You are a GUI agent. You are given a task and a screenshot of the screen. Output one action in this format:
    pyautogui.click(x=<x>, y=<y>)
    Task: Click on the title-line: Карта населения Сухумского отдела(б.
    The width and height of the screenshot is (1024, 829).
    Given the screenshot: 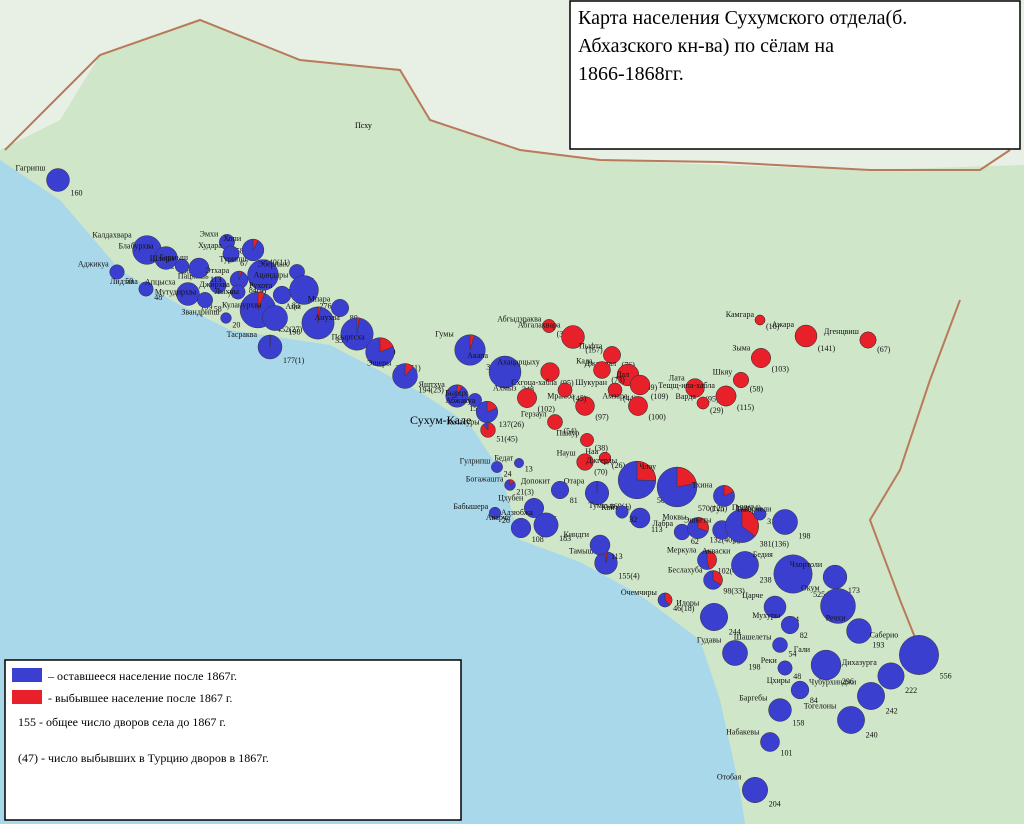 What is the action you would take?
    pyautogui.click(x=742, y=18)
    